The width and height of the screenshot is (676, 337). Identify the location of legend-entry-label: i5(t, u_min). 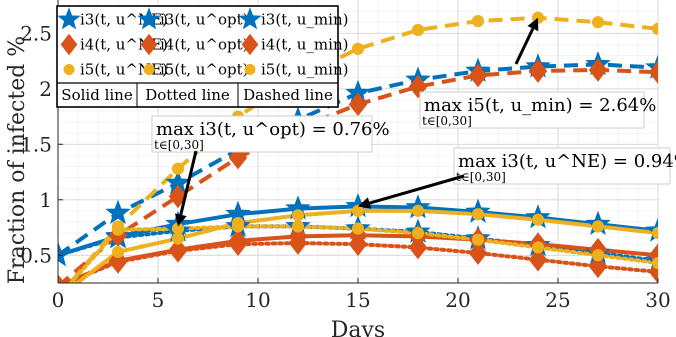
(304, 70).